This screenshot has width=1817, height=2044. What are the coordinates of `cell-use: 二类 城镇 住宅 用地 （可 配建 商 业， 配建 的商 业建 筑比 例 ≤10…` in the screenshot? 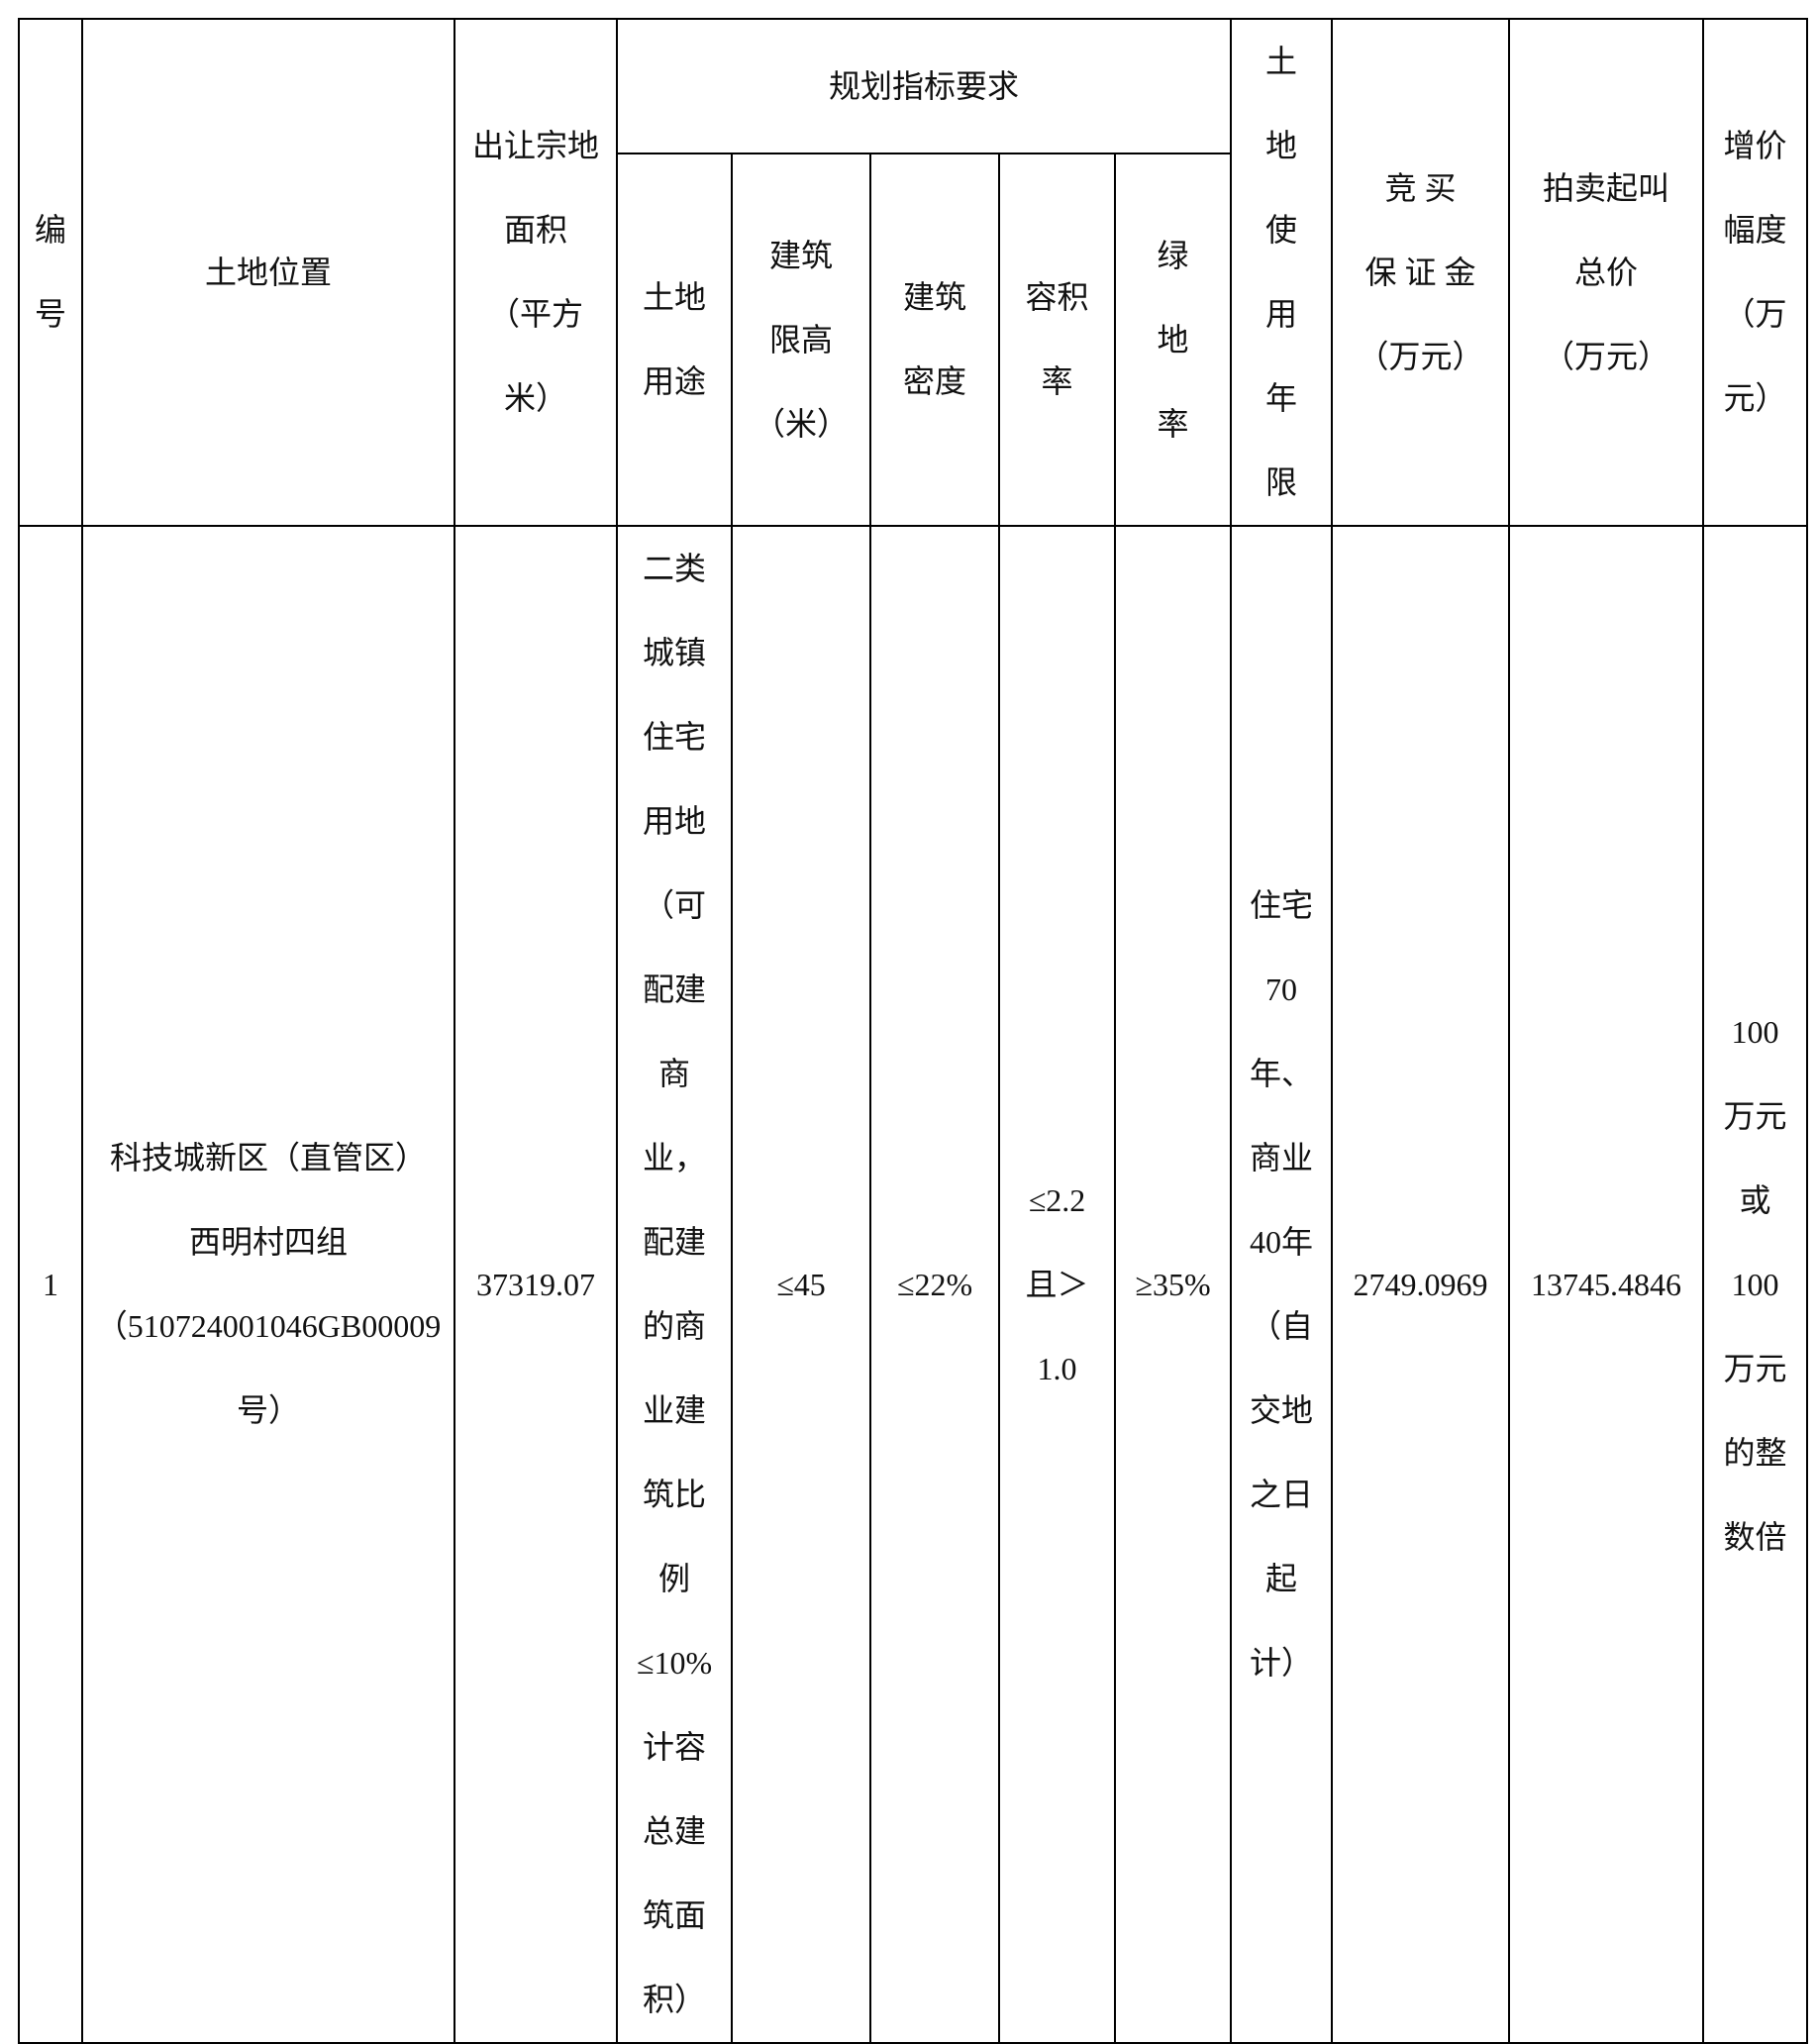 It's located at (674, 1284).